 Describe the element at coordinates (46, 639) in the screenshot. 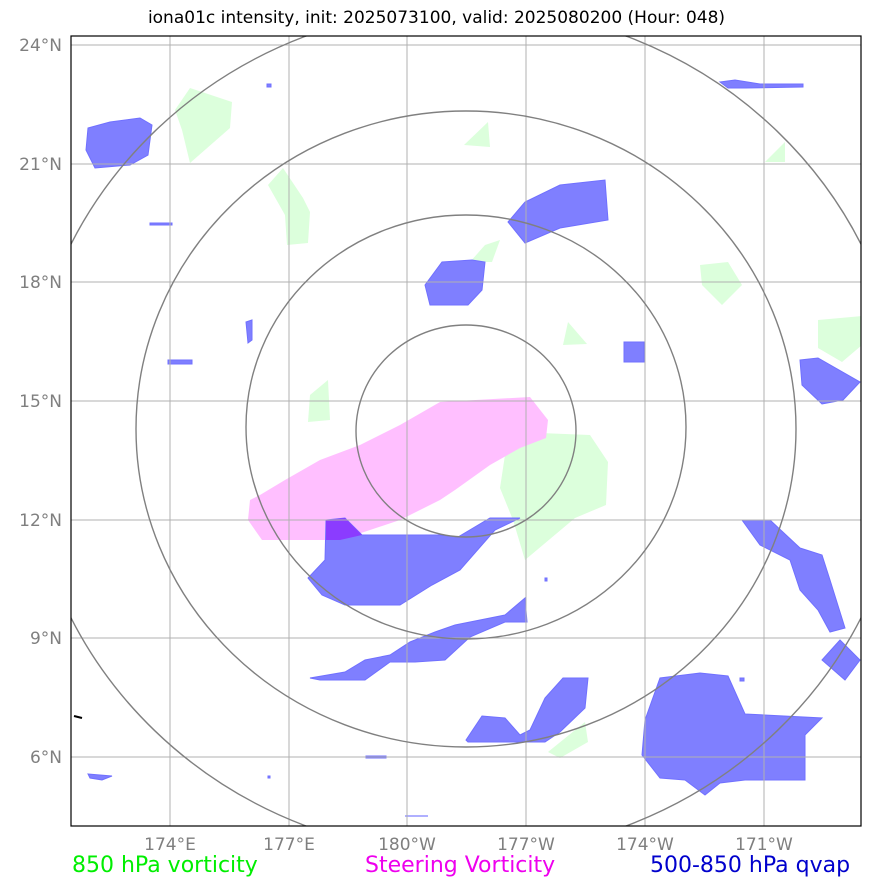

I see `y-tick-label: 9°N` at that location.